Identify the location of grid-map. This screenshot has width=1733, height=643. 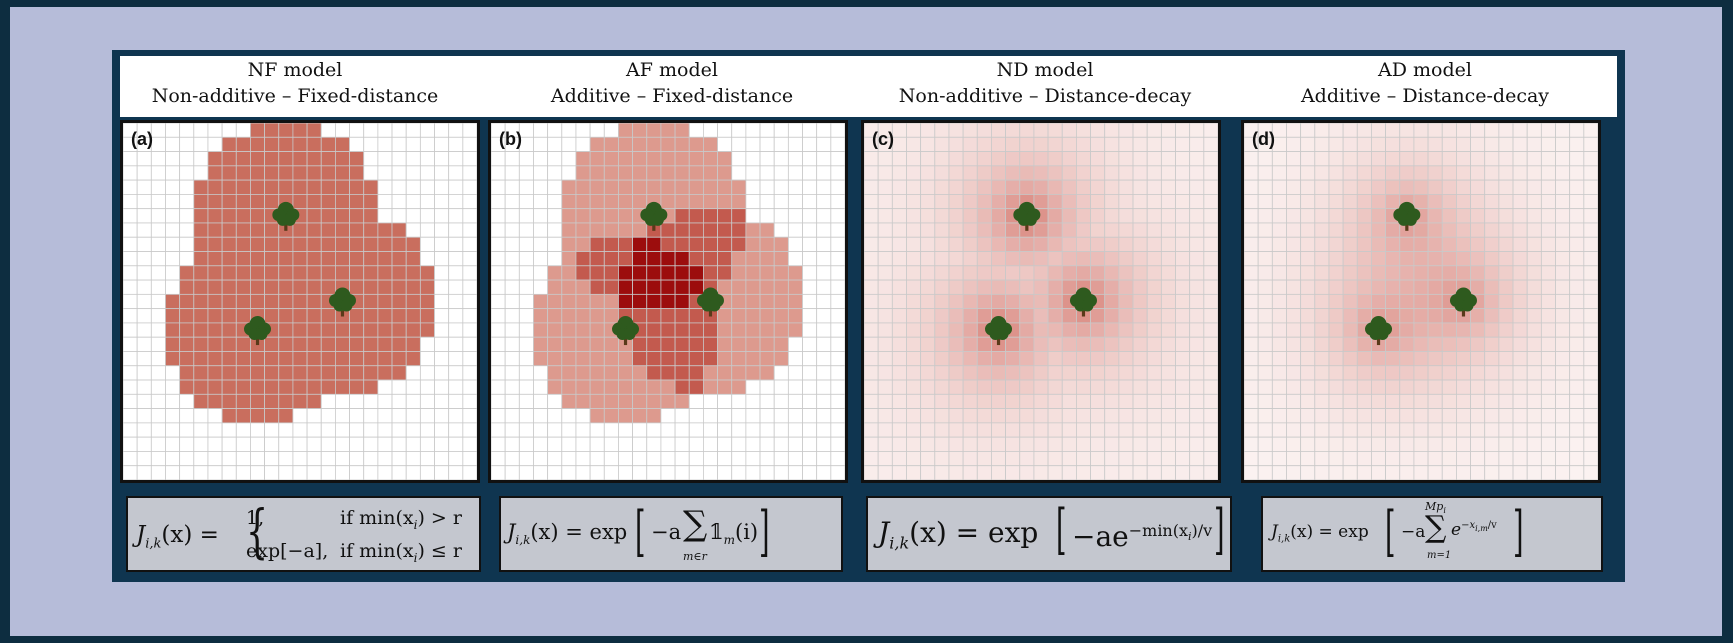
(668, 301).